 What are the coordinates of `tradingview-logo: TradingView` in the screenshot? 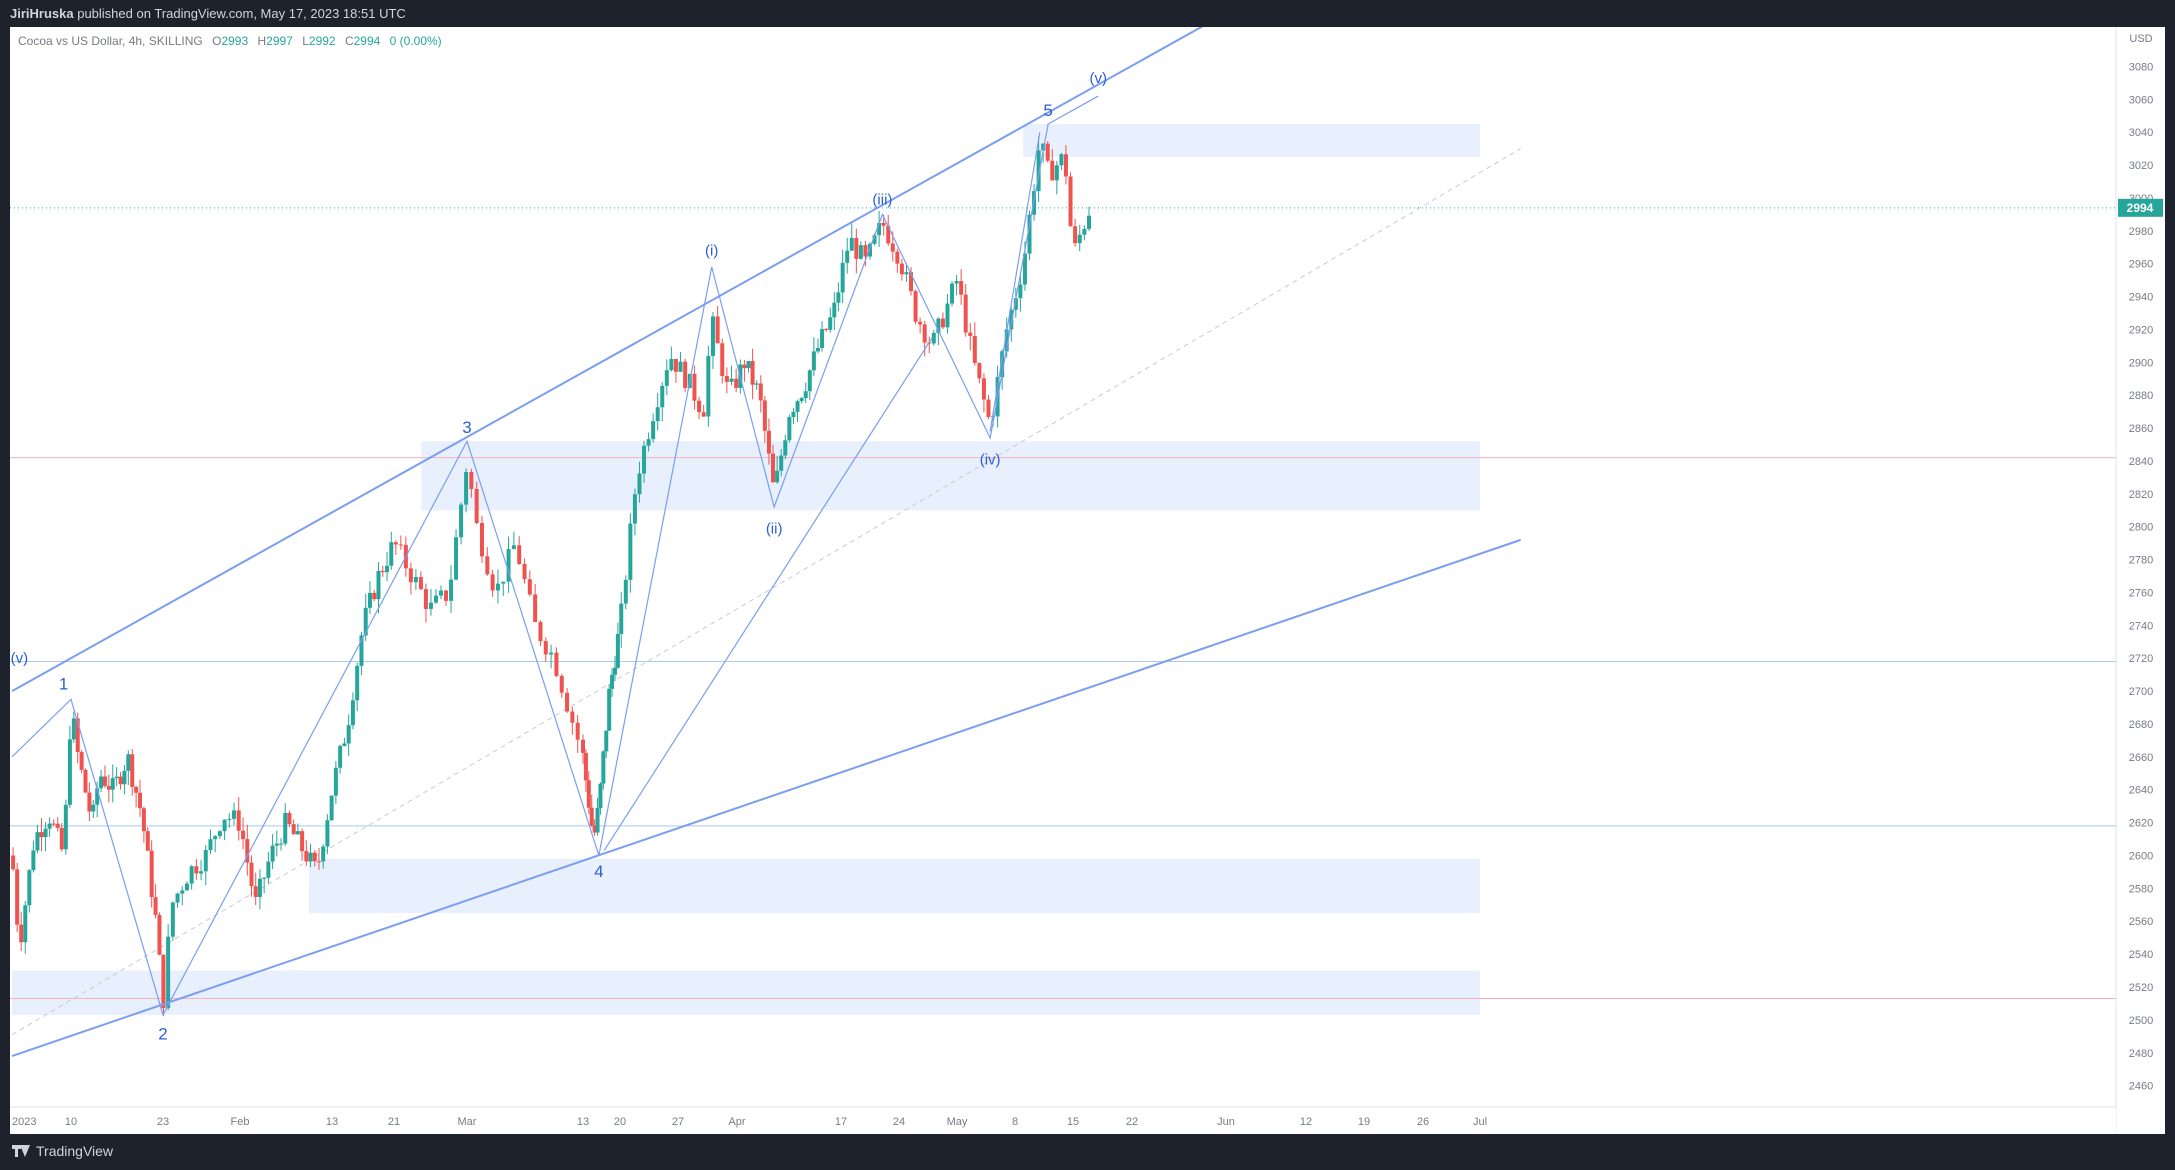 It's located at (62, 1151).